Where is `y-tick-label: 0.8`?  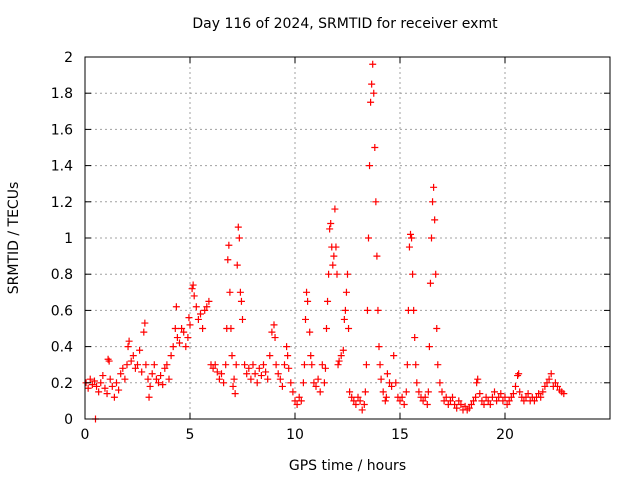 y-tick-label: 0.8 is located at coordinates (62, 275).